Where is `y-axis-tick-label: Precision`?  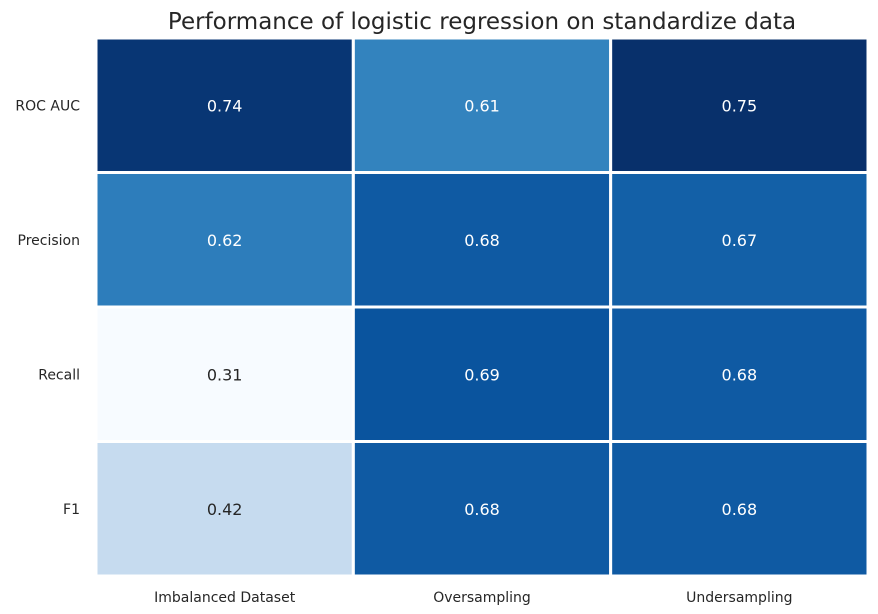
y-axis-tick-label: Precision is located at coordinates (49, 241).